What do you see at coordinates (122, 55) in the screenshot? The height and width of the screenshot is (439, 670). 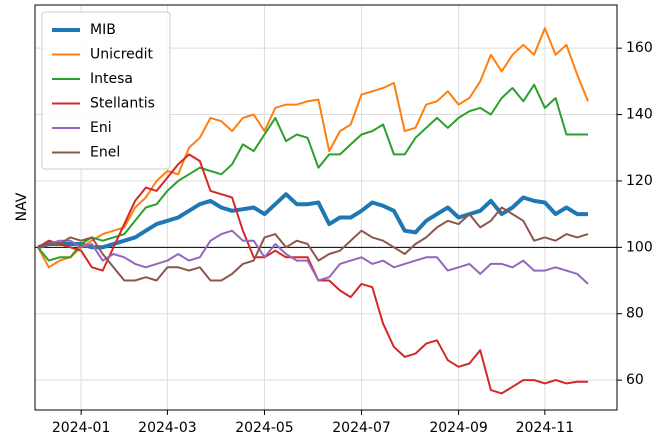 I see `legend-label: Unicredit` at bounding box center [122, 55].